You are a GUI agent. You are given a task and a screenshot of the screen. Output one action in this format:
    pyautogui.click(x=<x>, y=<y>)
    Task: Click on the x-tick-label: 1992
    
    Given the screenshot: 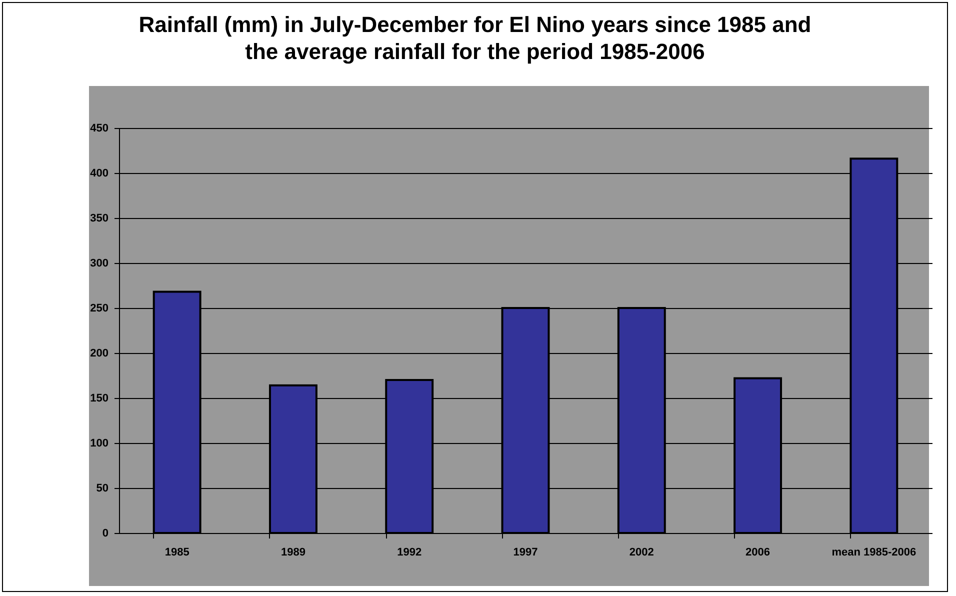 What is the action you would take?
    pyautogui.click(x=409, y=552)
    